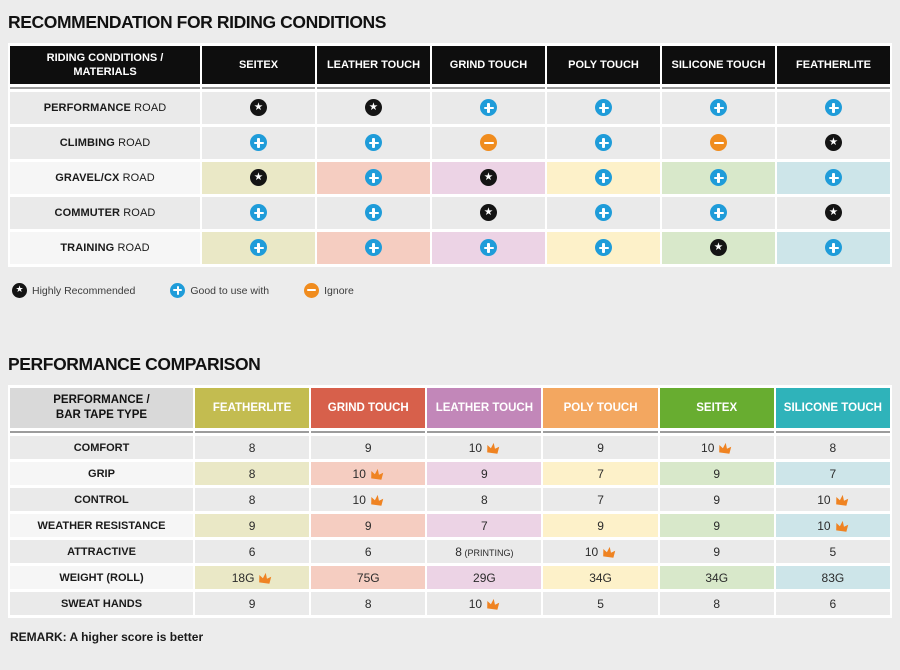 The height and width of the screenshot is (670, 900). I want to click on row-label: ATTRACTIVE, so click(101, 551).